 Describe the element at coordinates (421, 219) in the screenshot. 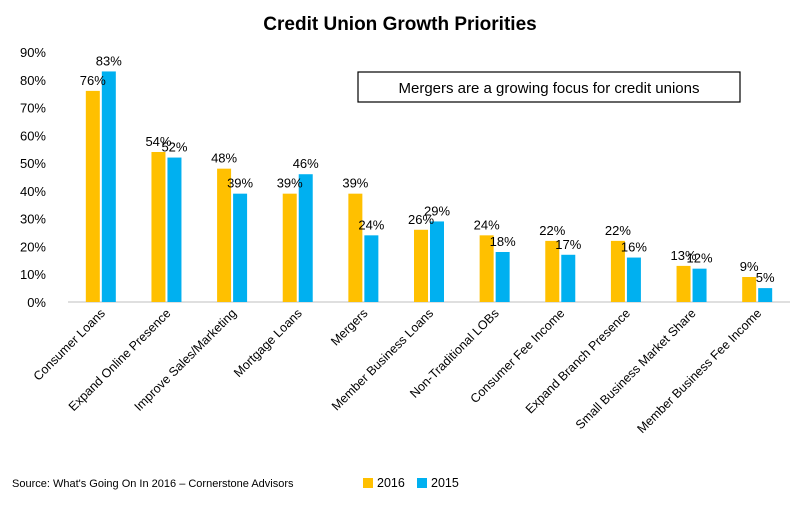

I see `data-label-2016: 26%` at that location.